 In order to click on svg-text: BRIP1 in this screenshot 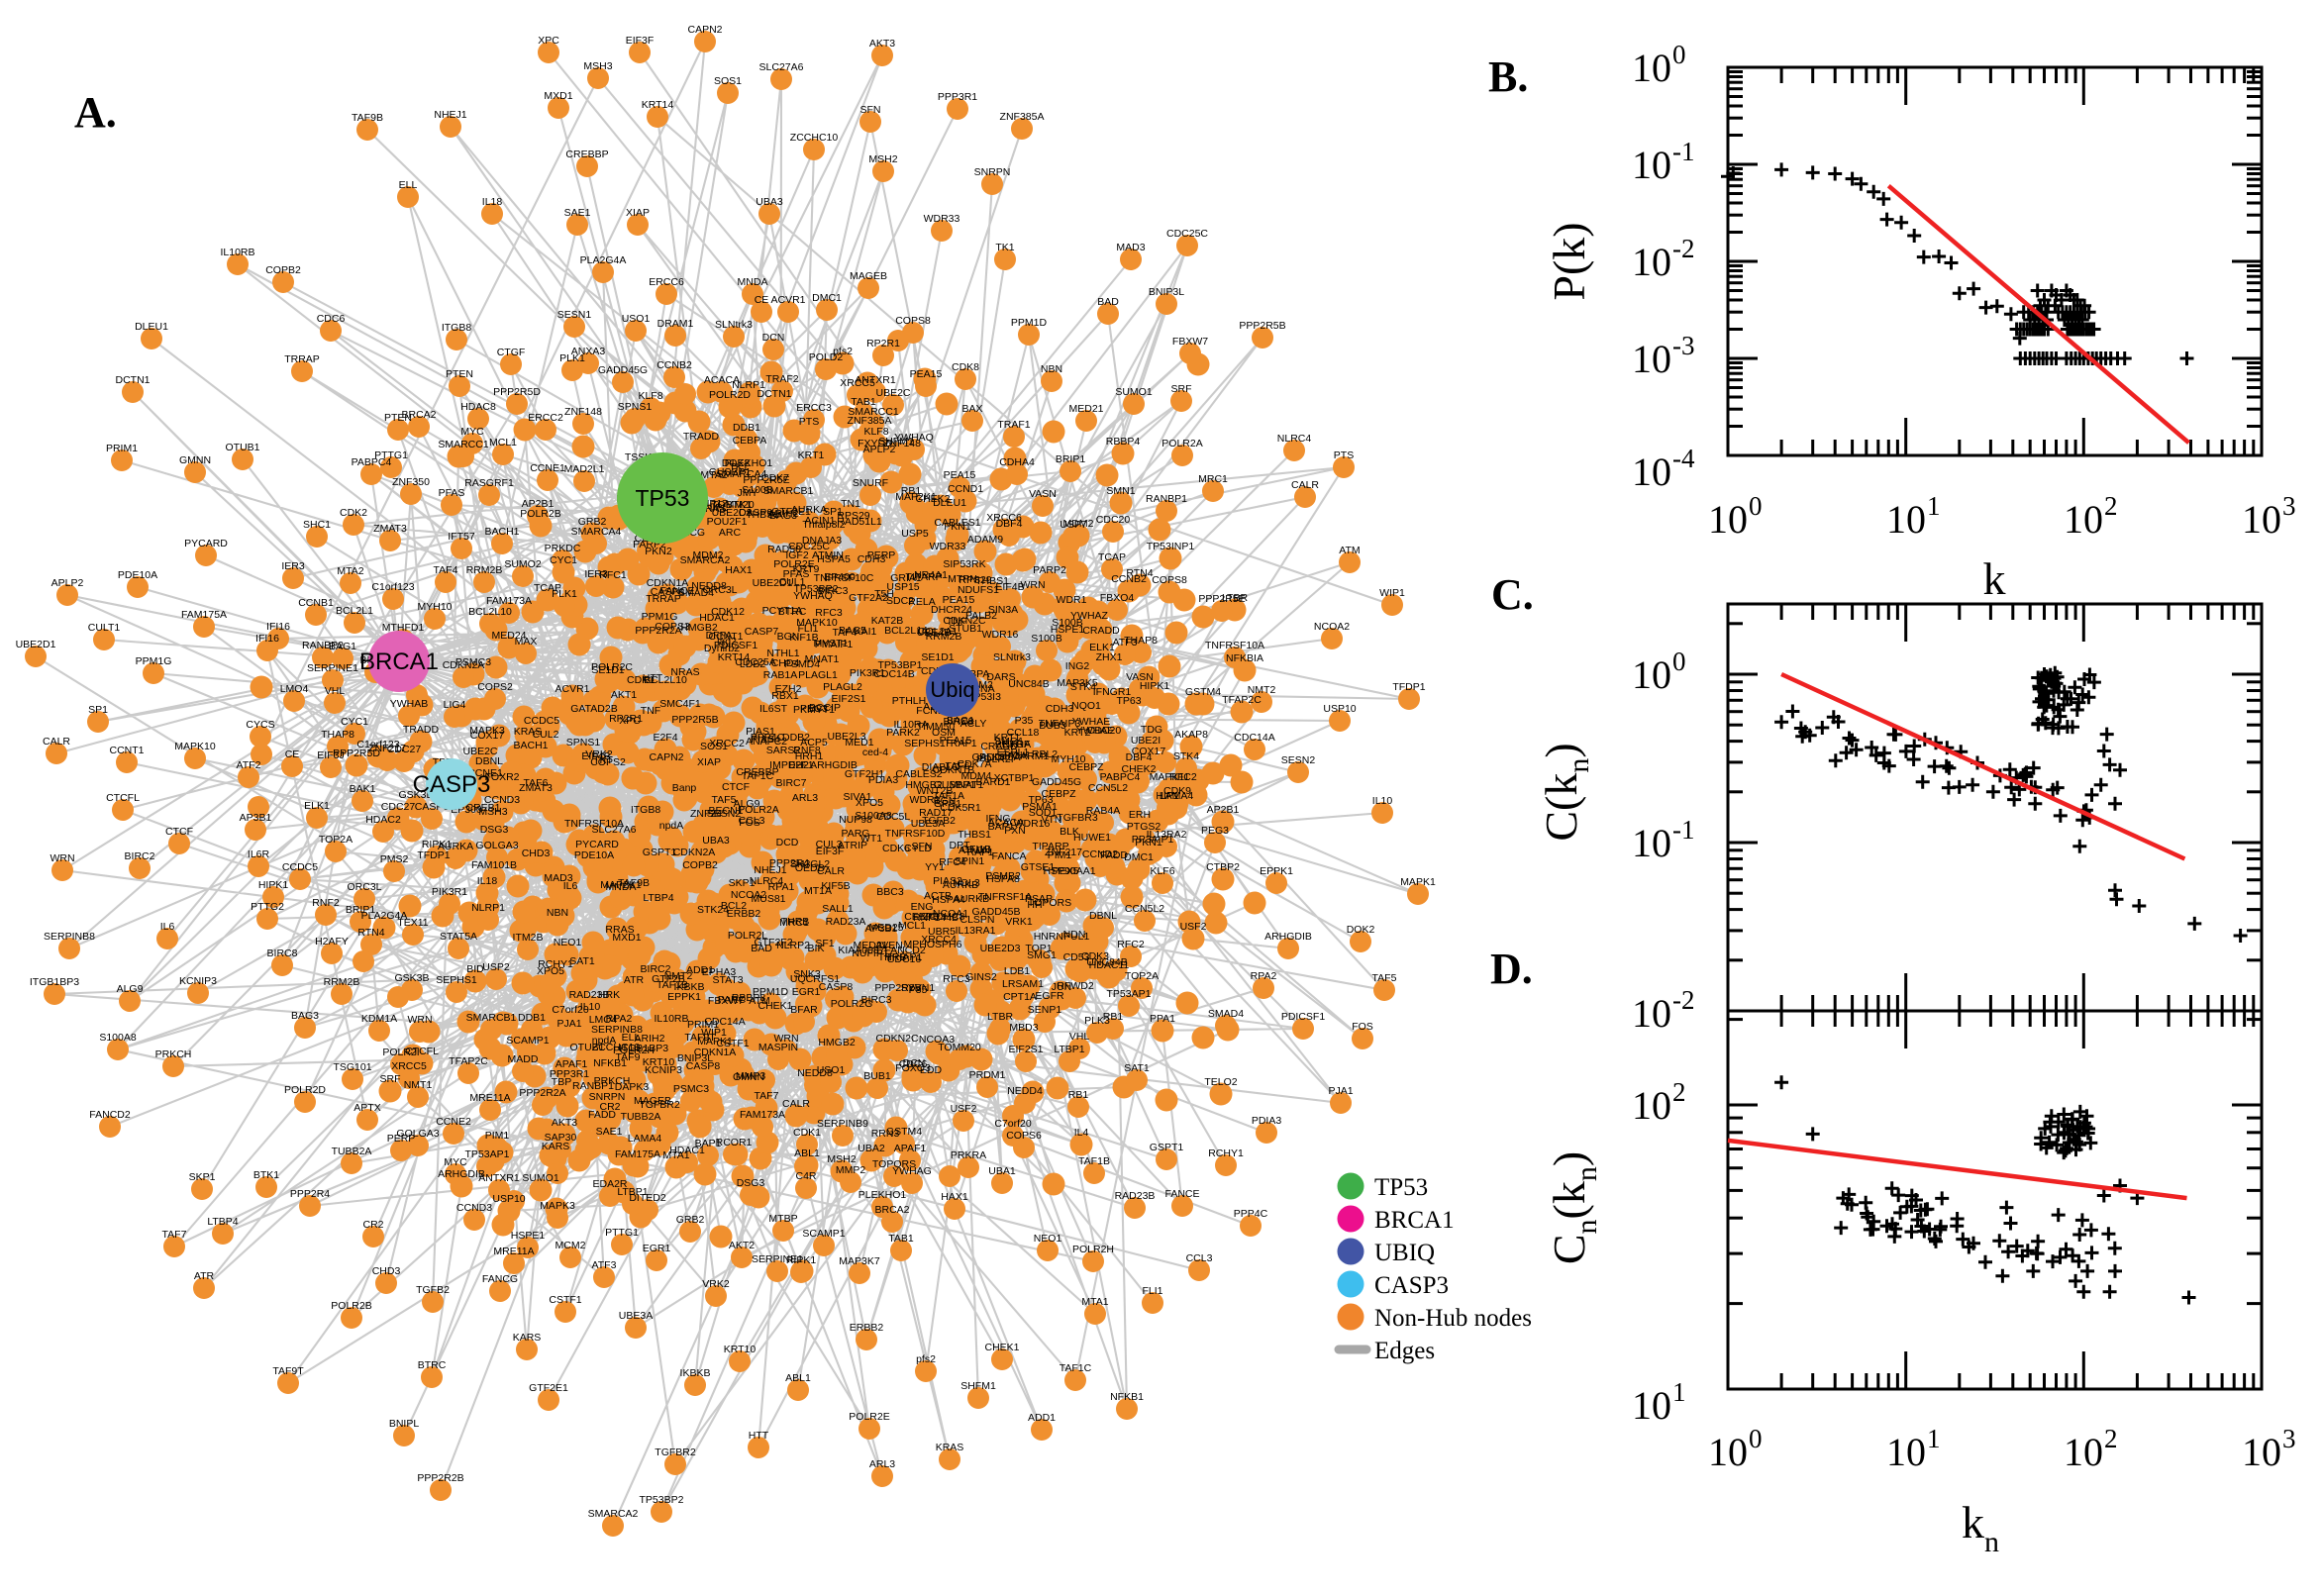, I will do `click(1071, 459)`.